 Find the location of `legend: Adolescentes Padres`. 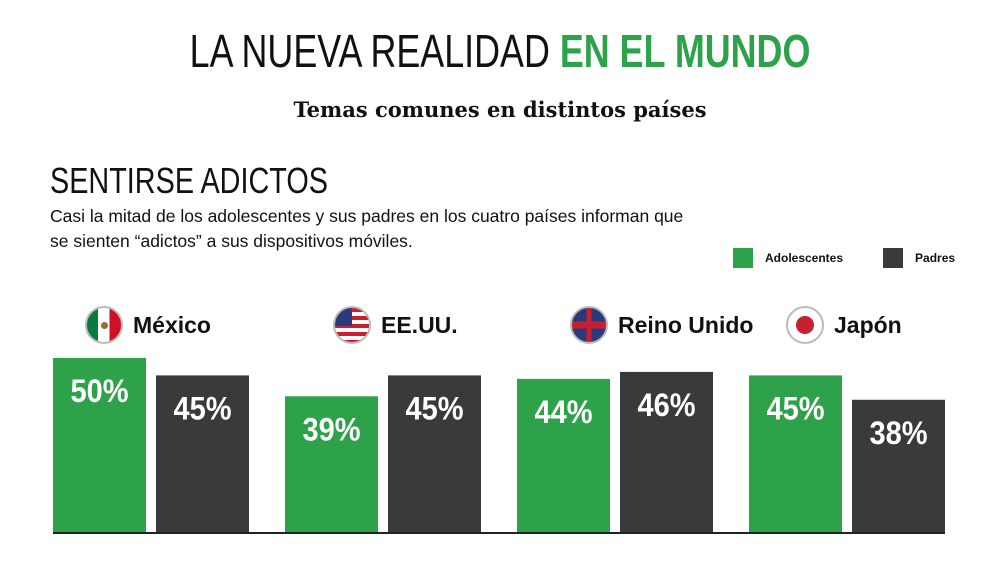

legend: Adolescentes Padres is located at coordinates (844, 258).